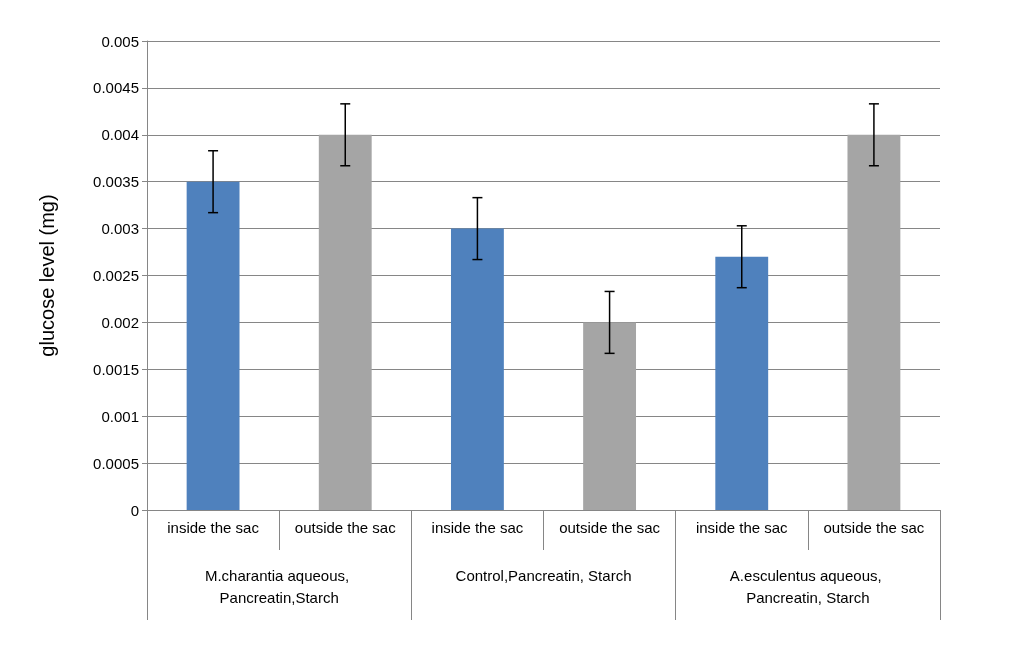 This screenshot has height=664, width=1013. Describe the element at coordinates (116, 369) in the screenshot. I see `y-tick-label: 0.0015` at that location.